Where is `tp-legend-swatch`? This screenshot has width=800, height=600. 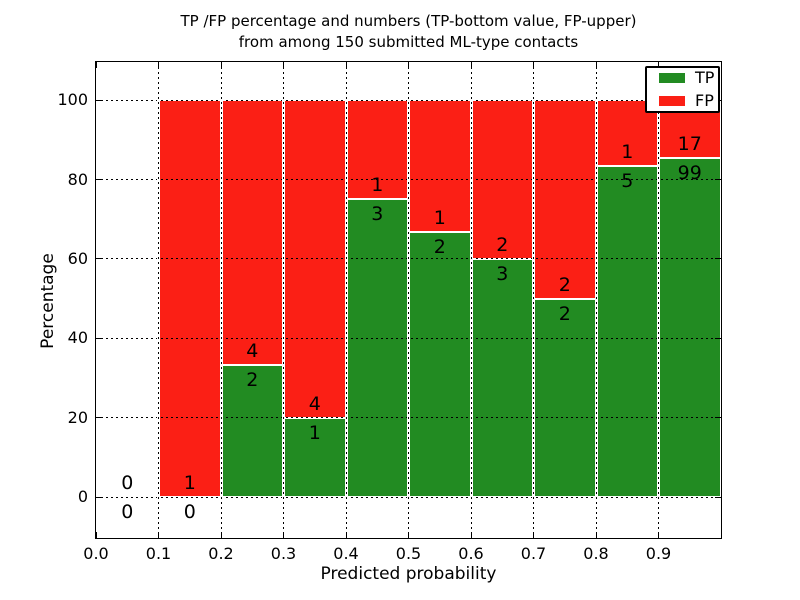 tp-legend-swatch is located at coordinates (672, 78).